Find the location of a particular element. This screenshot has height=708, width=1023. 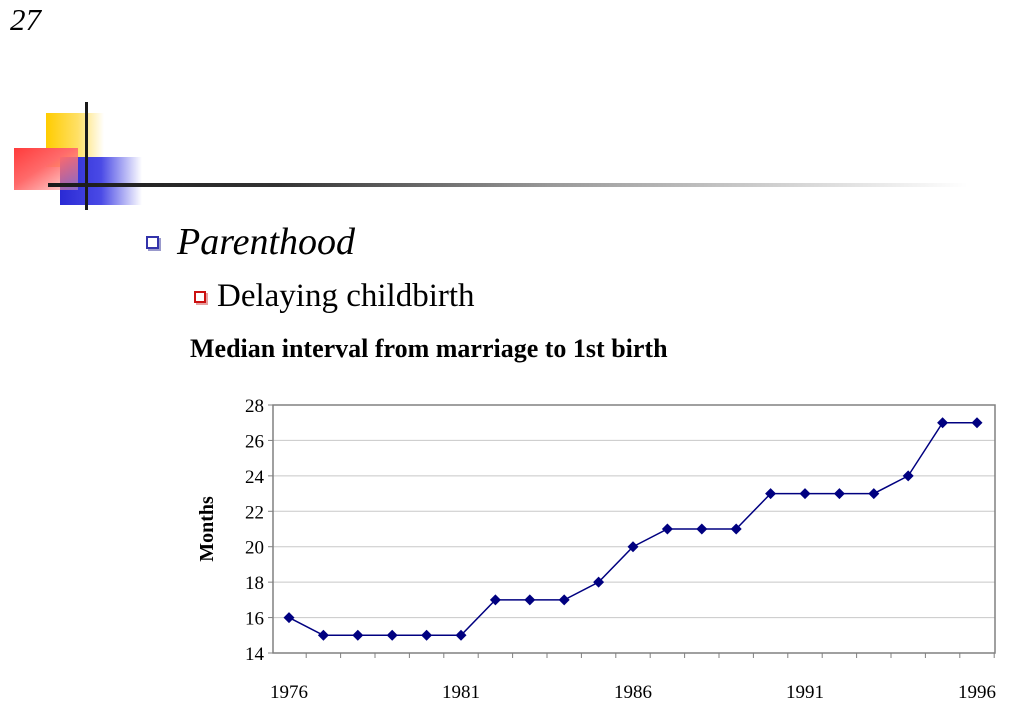

x-tick-label: 1996 is located at coordinates (977, 692).